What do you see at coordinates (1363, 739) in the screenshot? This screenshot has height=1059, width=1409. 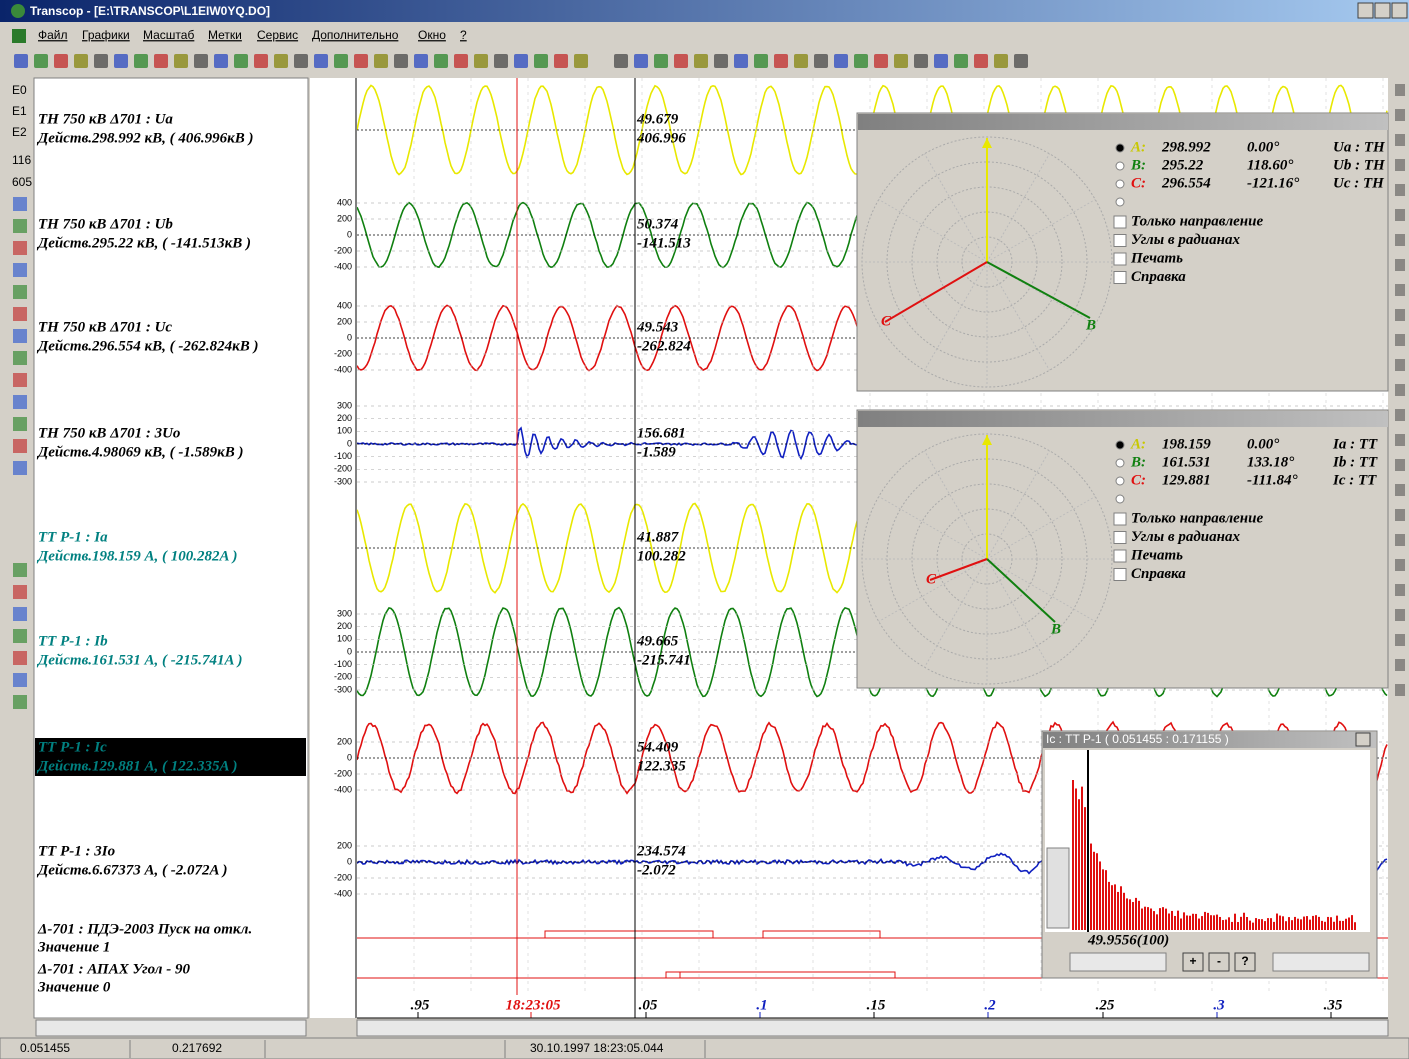 I see `close-button` at bounding box center [1363, 739].